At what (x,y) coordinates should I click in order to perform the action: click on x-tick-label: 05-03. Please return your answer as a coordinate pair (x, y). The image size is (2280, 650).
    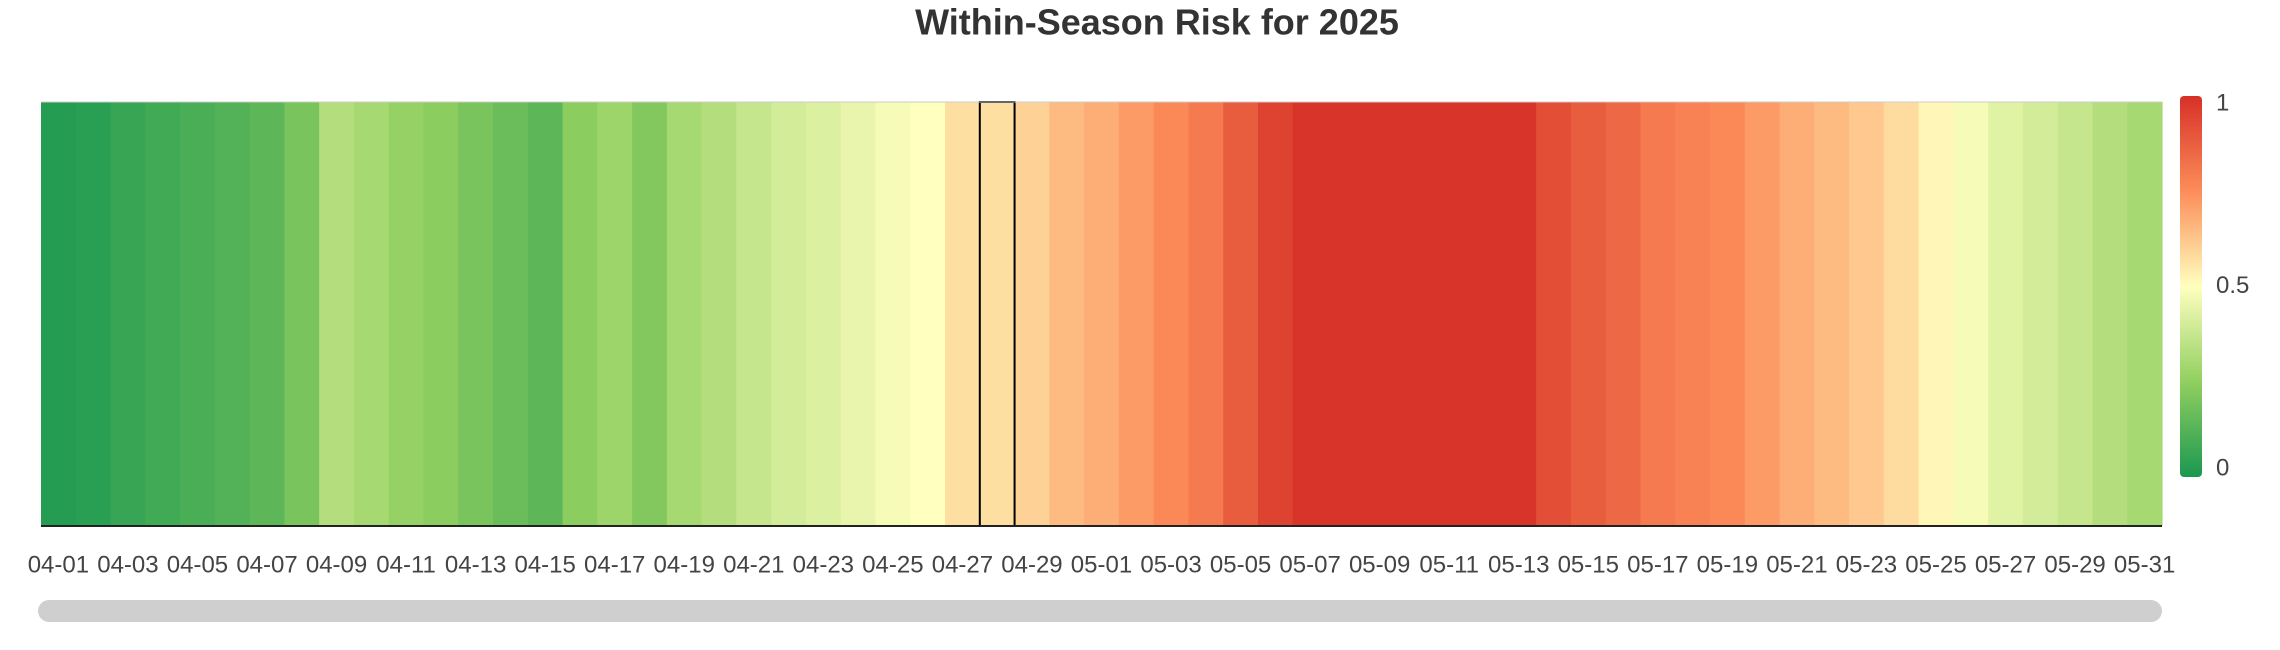
    Looking at the image, I should click on (1170, 564).